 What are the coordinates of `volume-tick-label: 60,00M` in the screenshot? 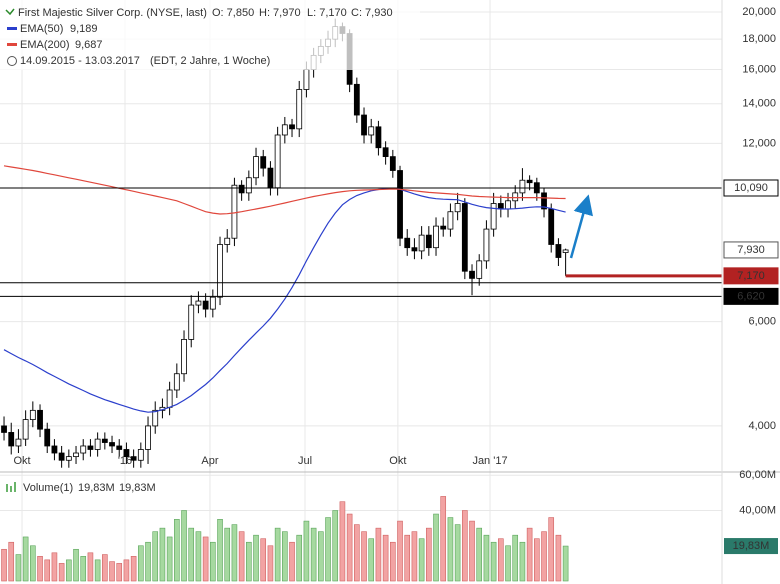 It's located at (757, 475).